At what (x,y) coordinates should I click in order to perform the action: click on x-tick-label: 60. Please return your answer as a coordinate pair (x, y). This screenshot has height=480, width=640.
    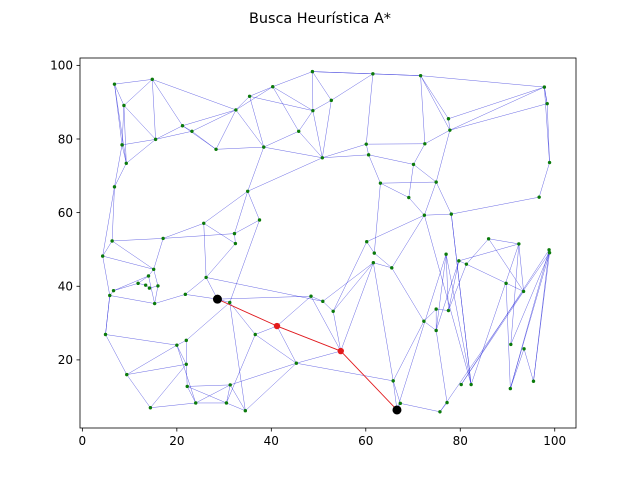
    Looking at the image, I should click on (365, 441).